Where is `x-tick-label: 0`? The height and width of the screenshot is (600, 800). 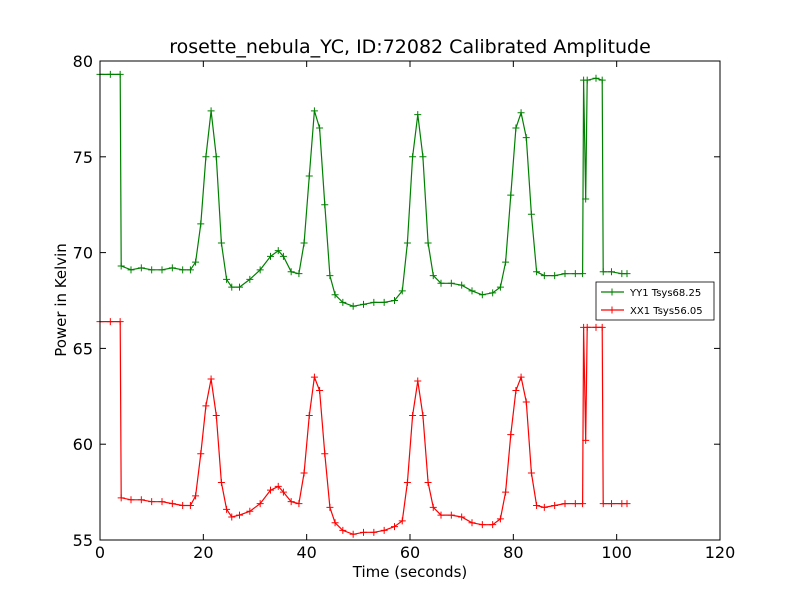 x-tick-label: 0 is located at coordinates (100, 552).